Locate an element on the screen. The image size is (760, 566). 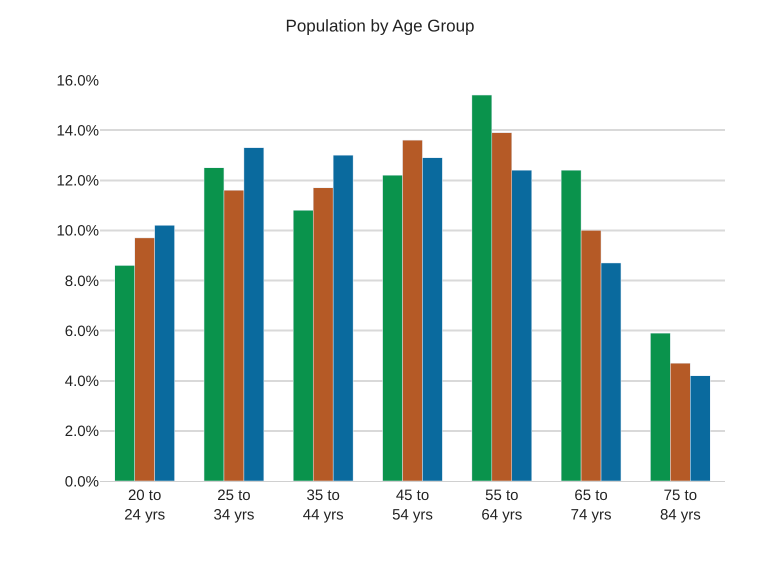
y-tick-label: 10.0% is located at coordinates (77, 231).